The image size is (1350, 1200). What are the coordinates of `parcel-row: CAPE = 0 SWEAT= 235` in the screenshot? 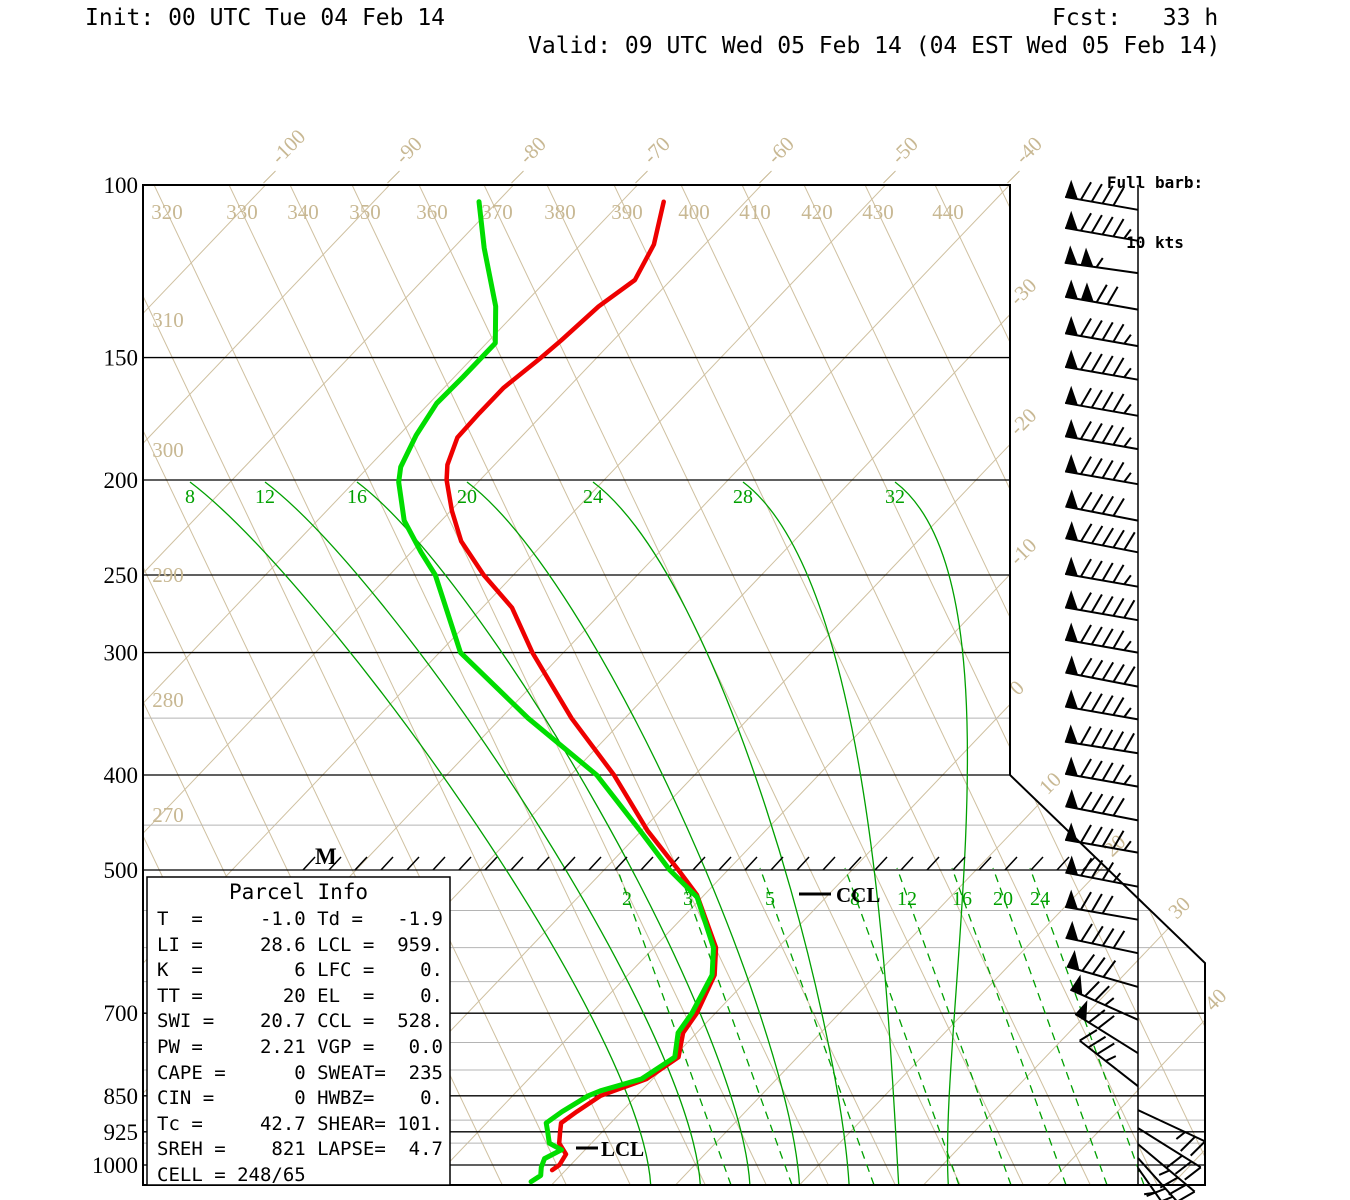 It's located at (300, 1072).